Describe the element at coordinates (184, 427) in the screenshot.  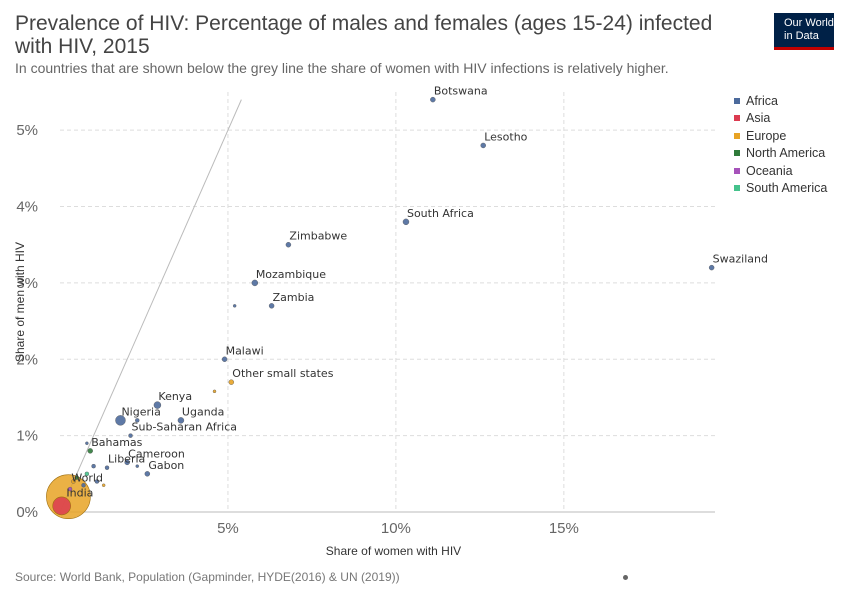
I see `point-label: Sub-Saharan Africa` at that location.